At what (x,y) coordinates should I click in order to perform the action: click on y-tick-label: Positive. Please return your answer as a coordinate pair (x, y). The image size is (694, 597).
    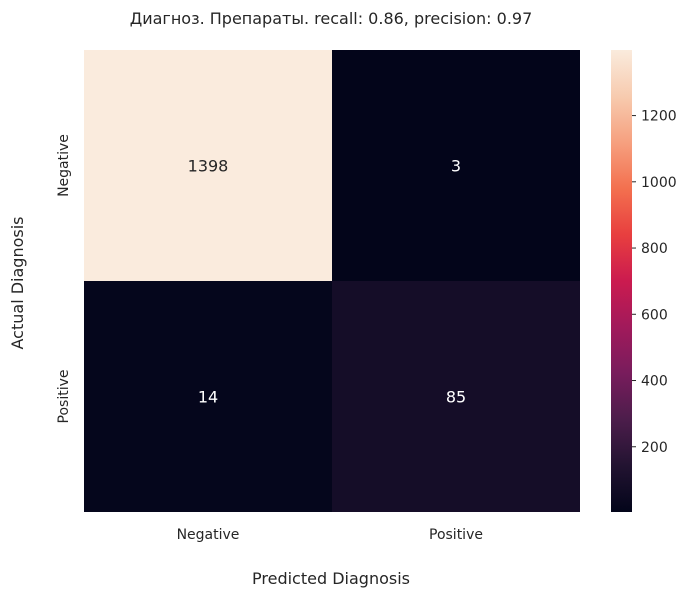
    Looking at the image, I should click on (64, 397).